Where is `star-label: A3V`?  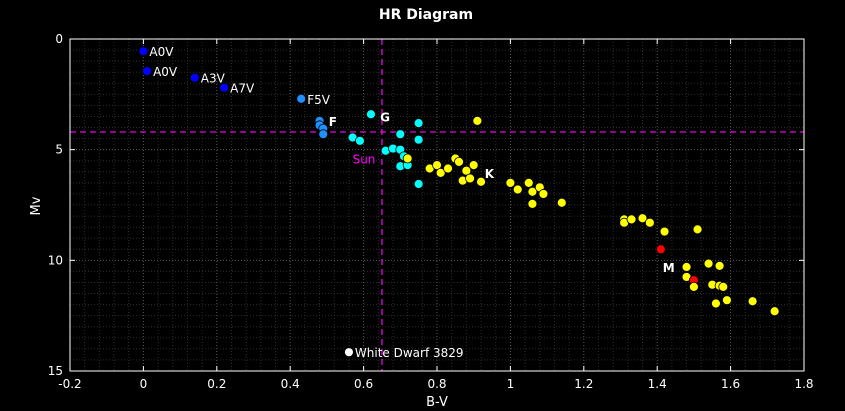 star-label: A3V is located at coordinates (213, 79).